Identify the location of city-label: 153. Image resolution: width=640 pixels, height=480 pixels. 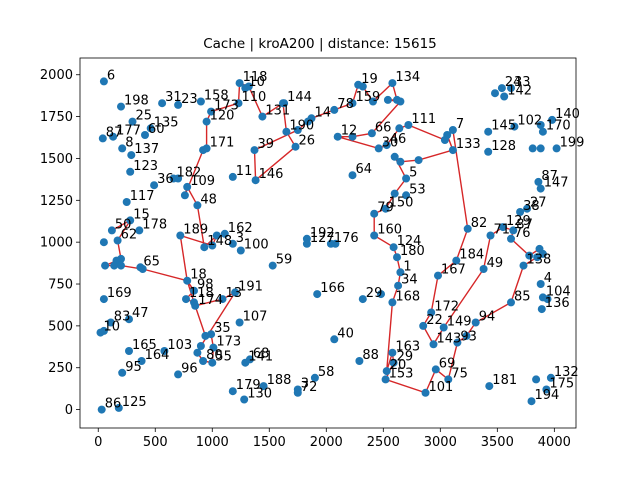
(401, 373).